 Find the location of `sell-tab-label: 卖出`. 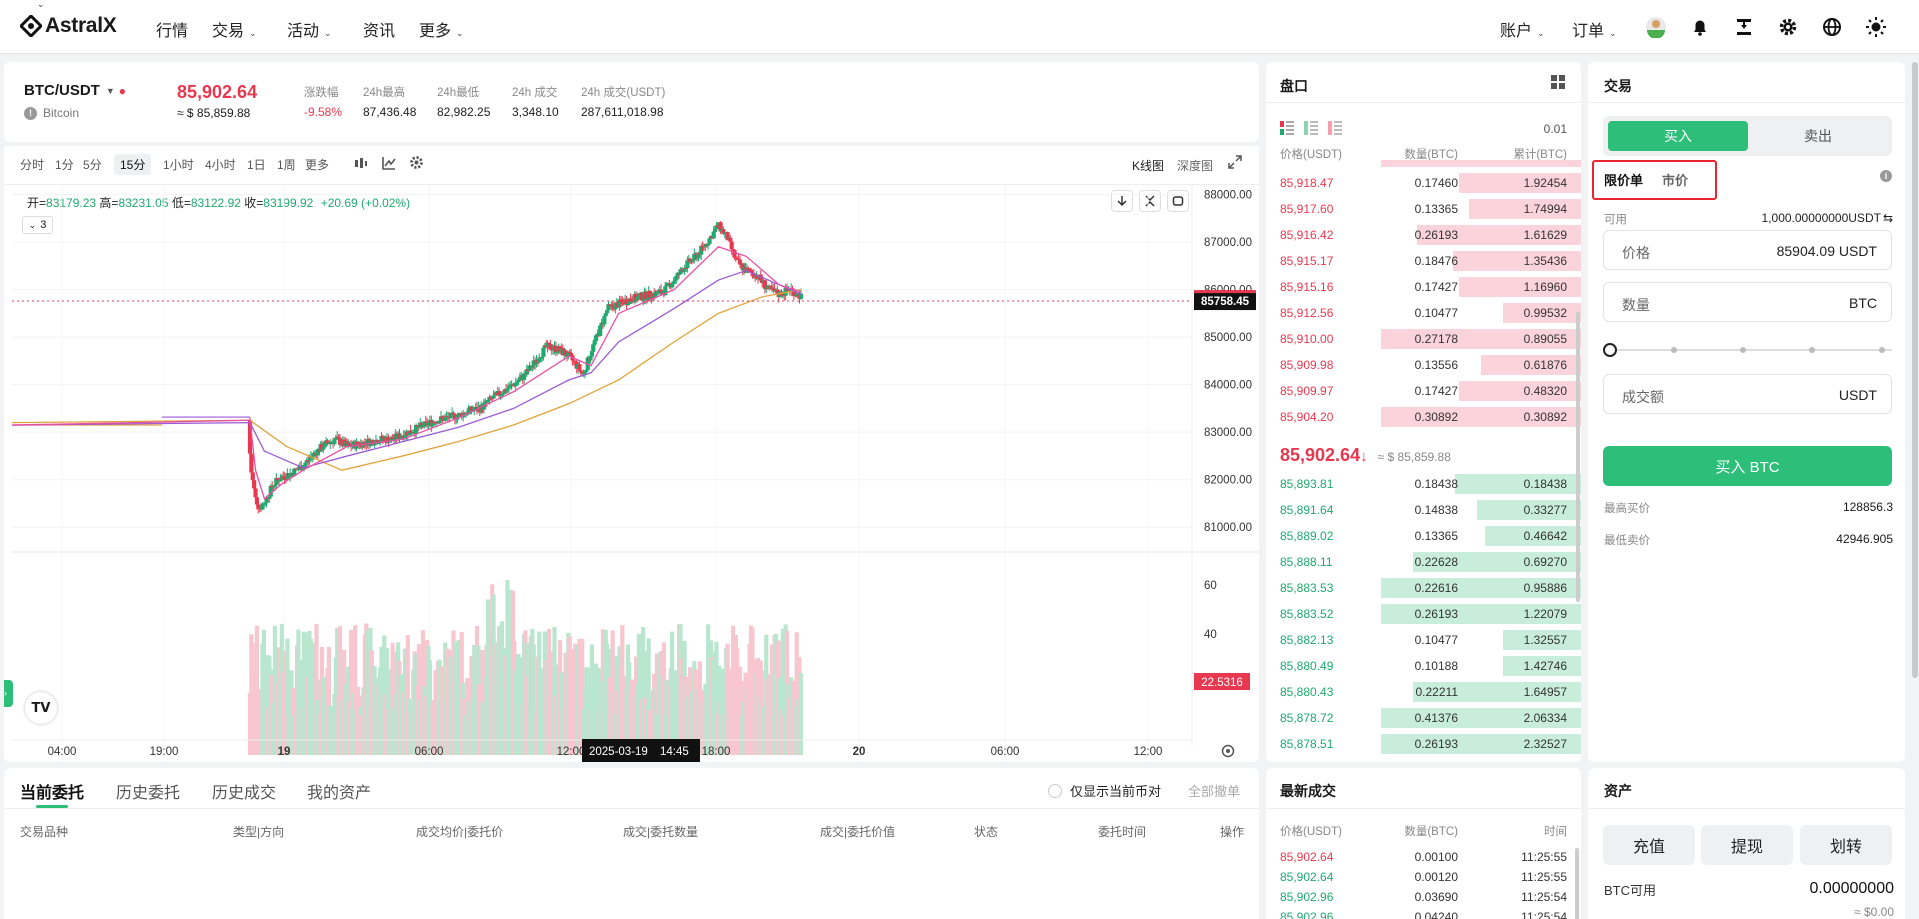

sell-tab-label: 卖出 is located at coordinates (1818, 136).